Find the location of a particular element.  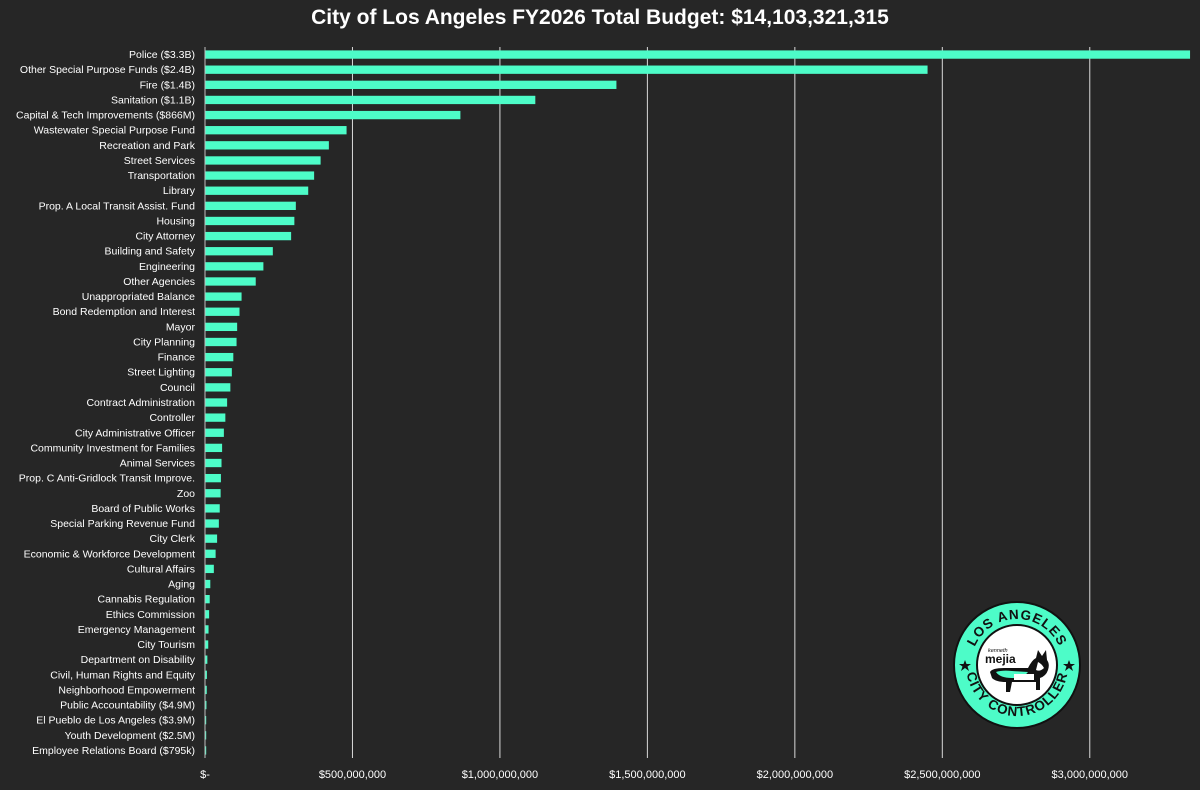

category-label: Animal Services is located at coordinates (157, 464).